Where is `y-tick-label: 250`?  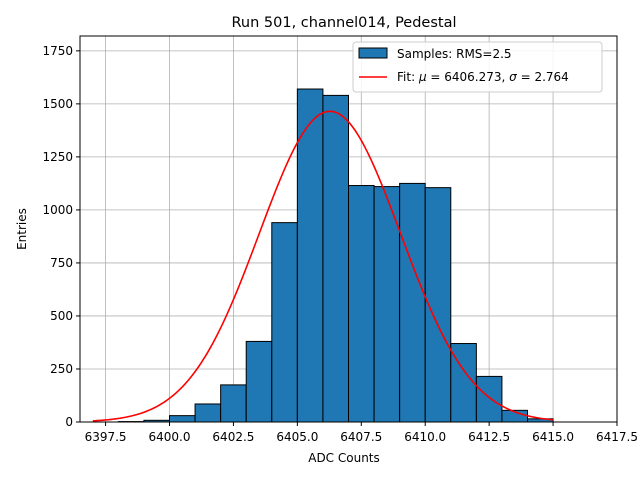
y-tick-label: 250 is located at coordinates (61, 369).